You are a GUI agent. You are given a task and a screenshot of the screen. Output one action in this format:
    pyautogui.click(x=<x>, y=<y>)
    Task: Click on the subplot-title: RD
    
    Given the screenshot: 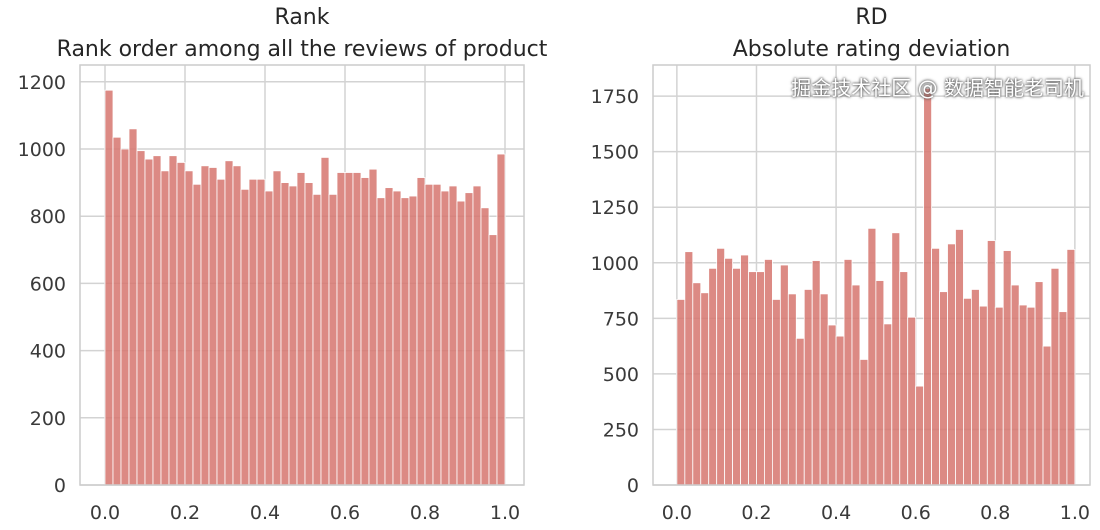 What is the action you would take?
    pyautogui.click(x=871, y=17)
    